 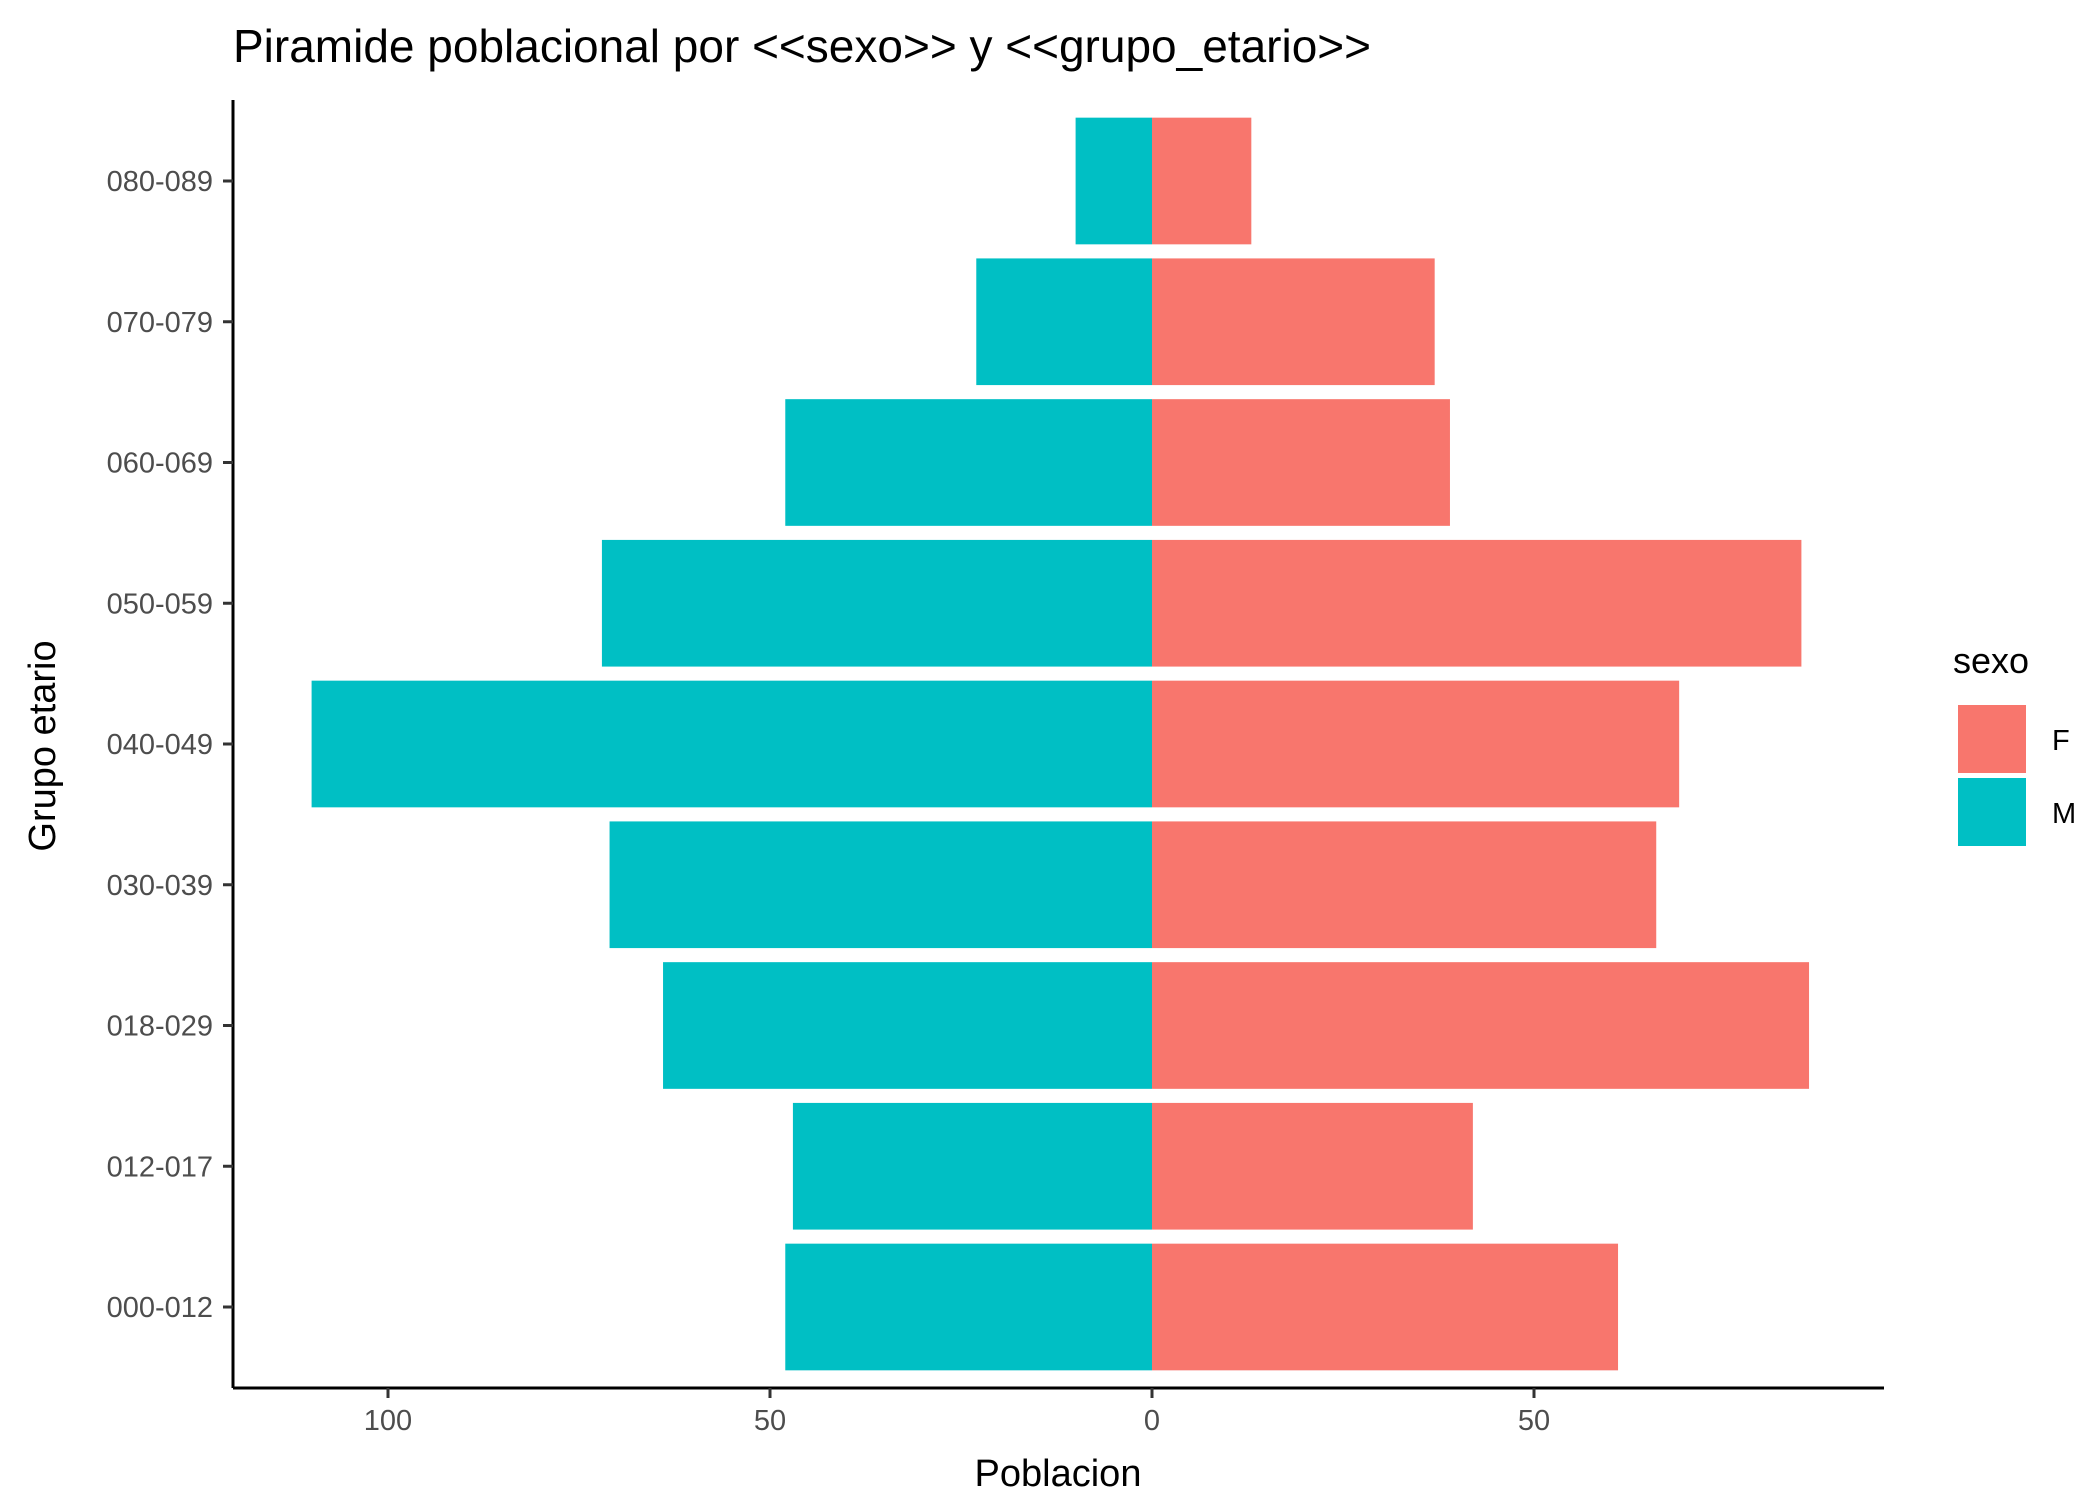 What do you see at coordinates (160, 1308) in the screenshot?
I see `y-tick-label: 000-012` at bounding box center [160, 1308].